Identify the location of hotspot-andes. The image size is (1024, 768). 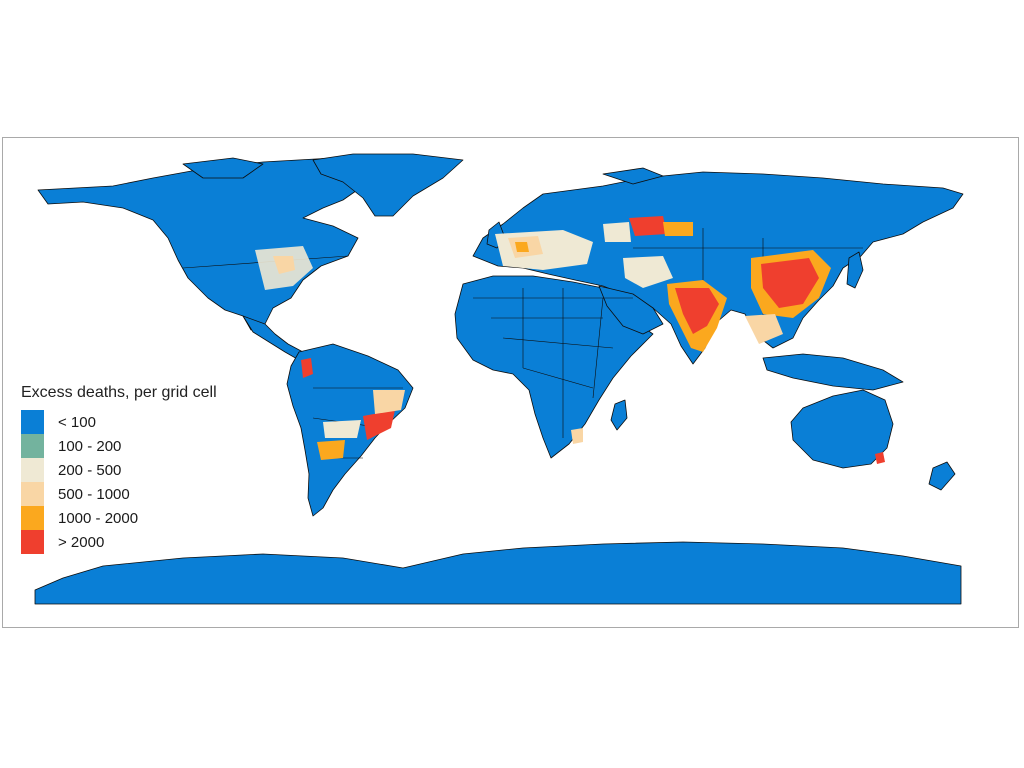
(307, 368).